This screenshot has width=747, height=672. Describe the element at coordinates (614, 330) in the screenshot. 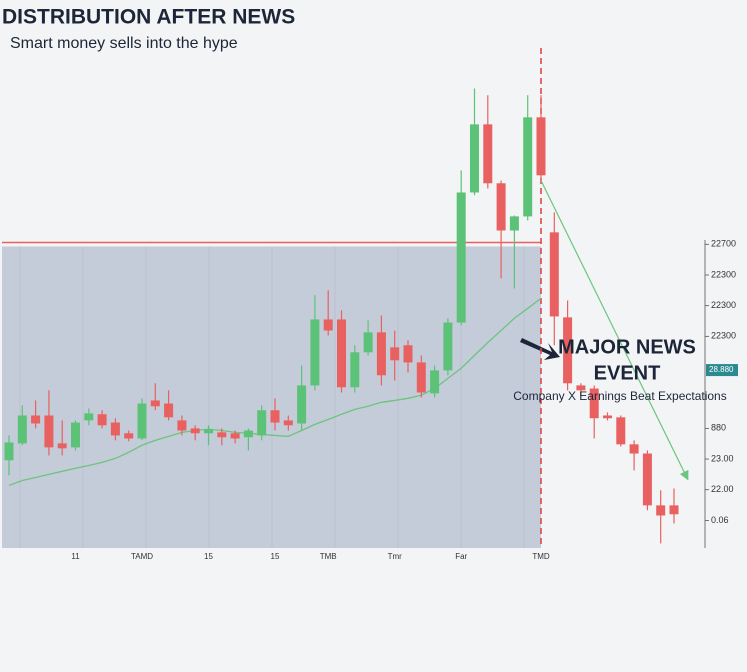

I see `trend-arrow` at that location.